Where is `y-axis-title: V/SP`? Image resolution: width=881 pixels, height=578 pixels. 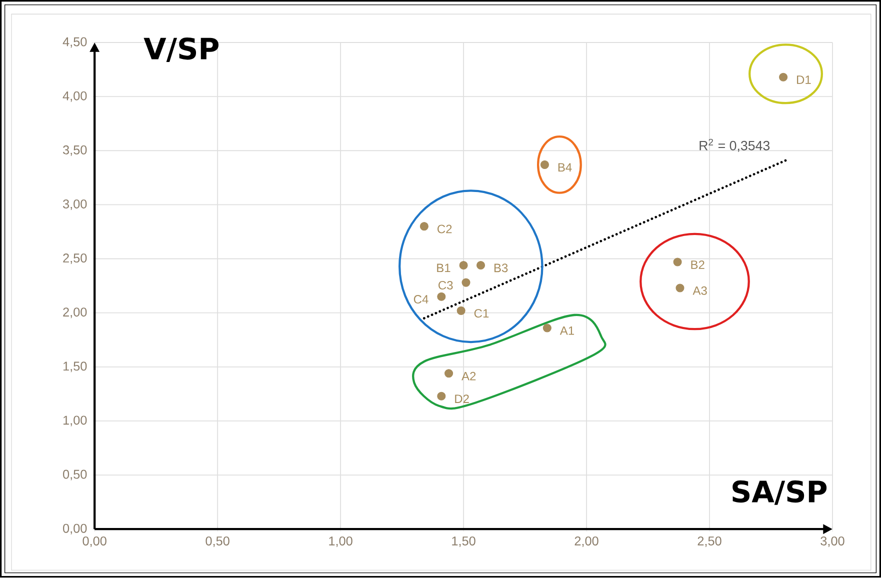 y-axis-title: V/SP is located at coordinates (181, 50).